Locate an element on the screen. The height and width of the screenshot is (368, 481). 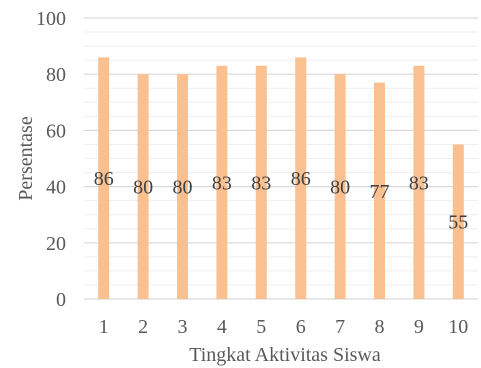
y-tick-label: 40 is located at coordinates (56, 188).